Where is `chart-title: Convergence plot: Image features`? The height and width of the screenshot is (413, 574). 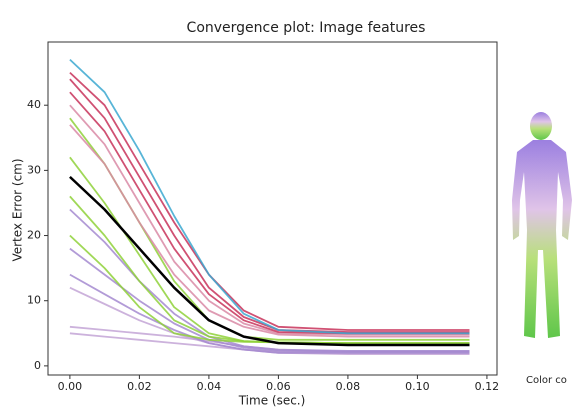 chart-title: Convergence plot: Image features is located at coordinates (306, 28).